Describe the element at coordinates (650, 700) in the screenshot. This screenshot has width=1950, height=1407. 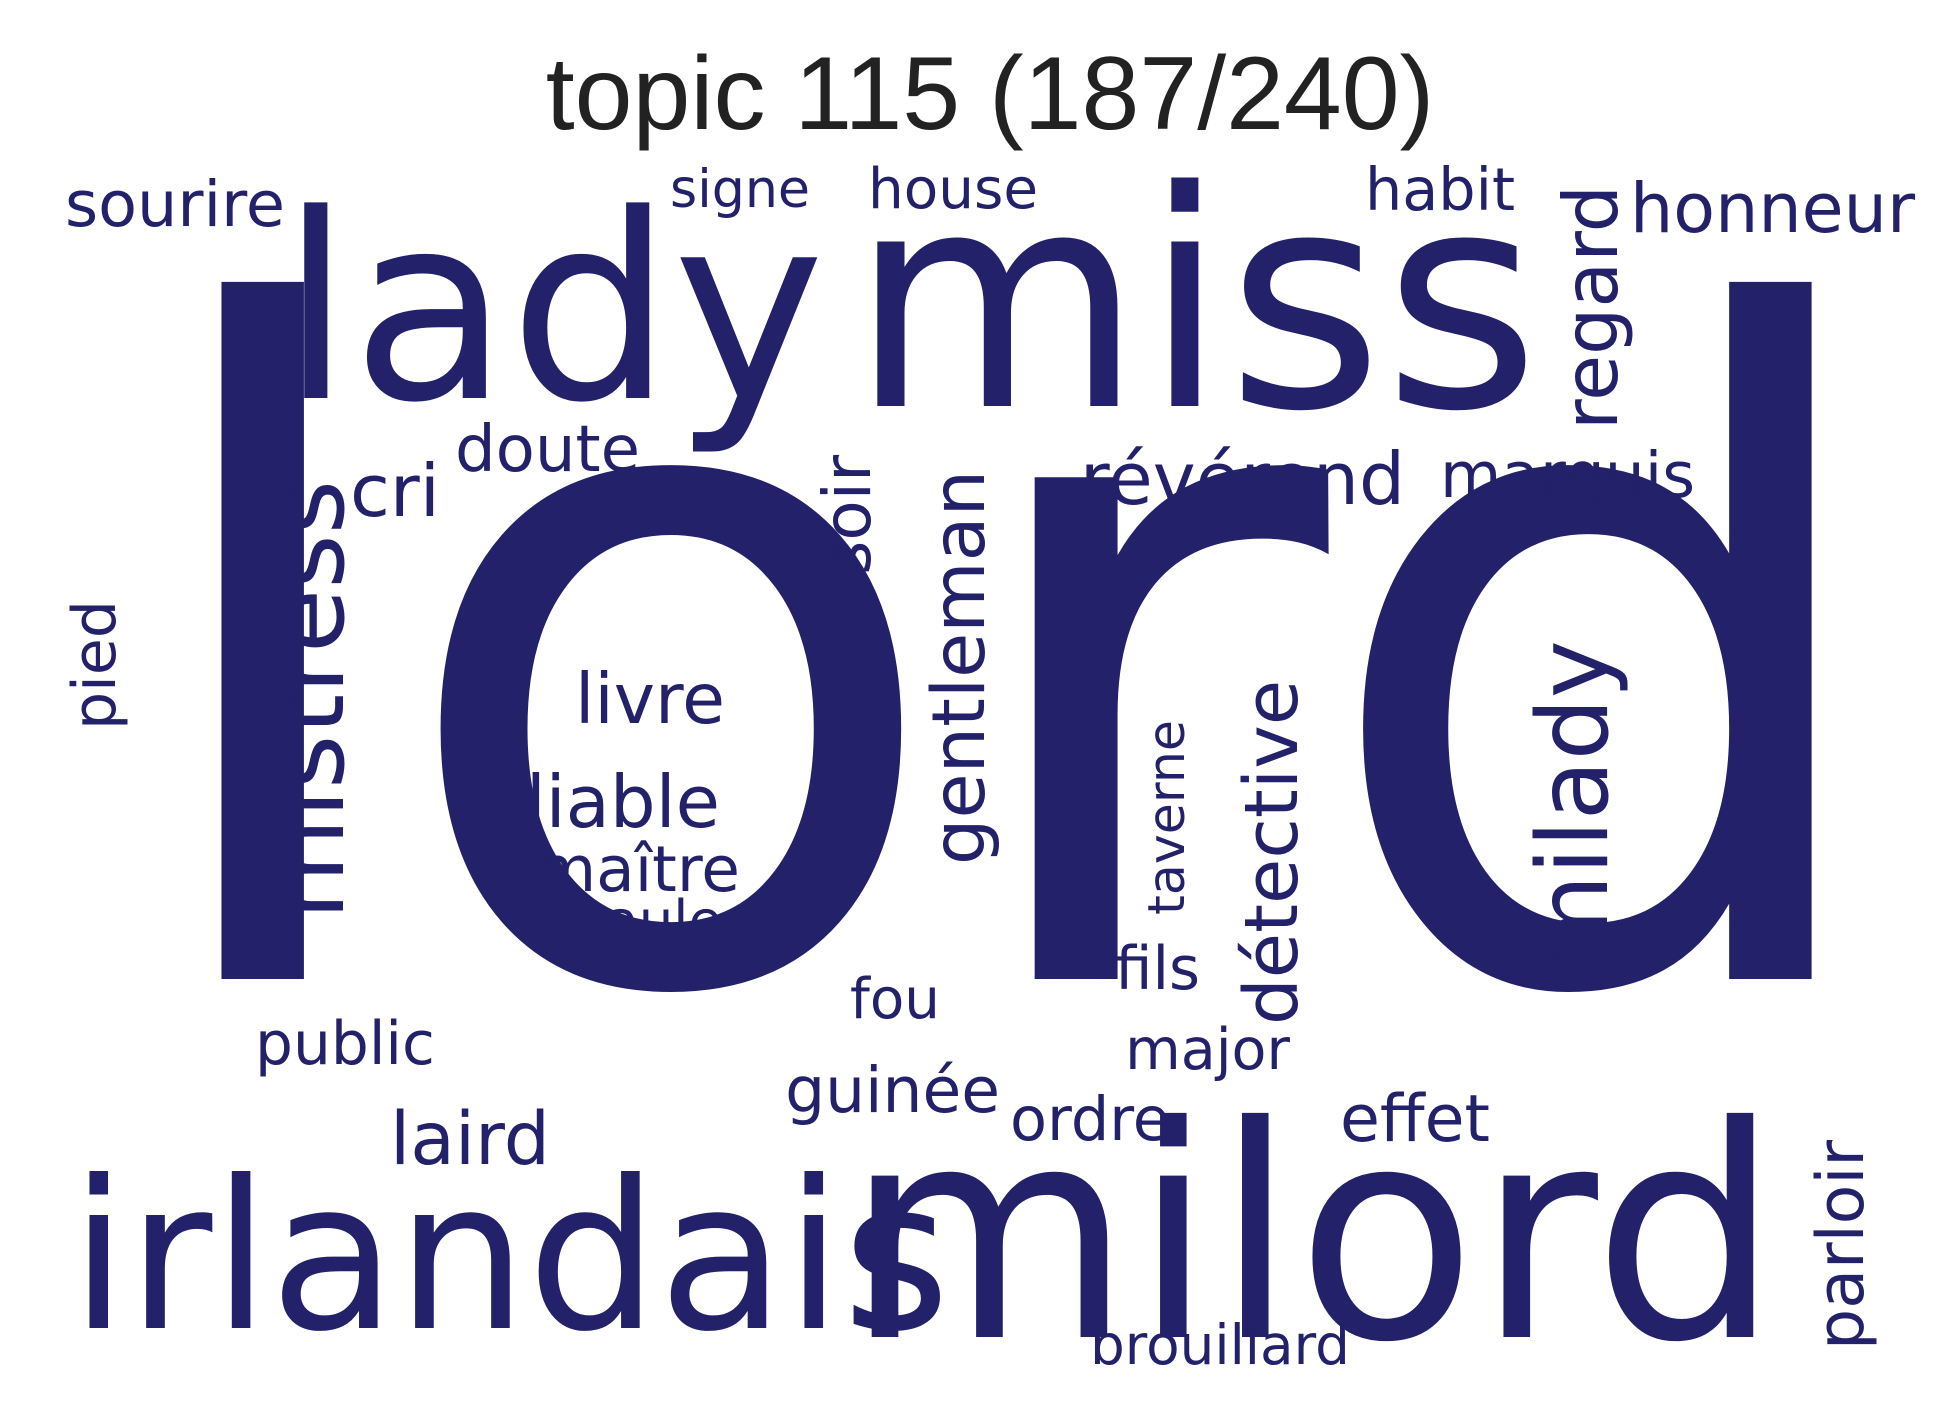
I see `word-livre: livre` at that location.